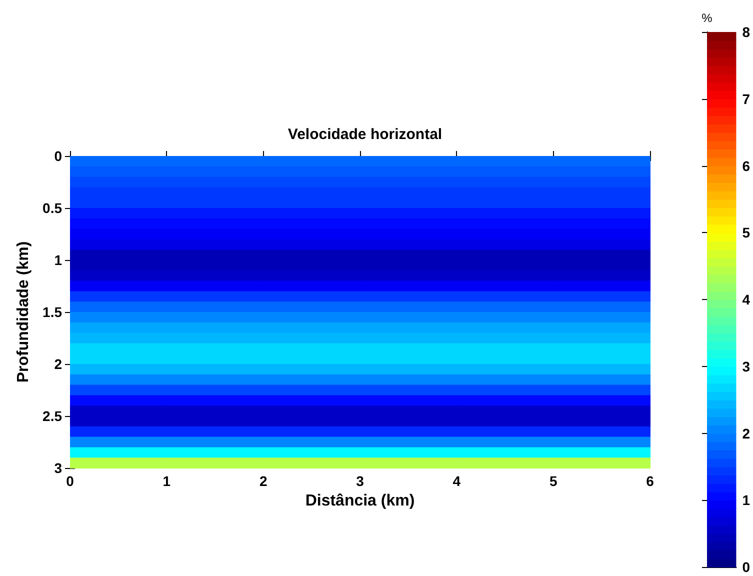 This screenshot has height=576, width=753. What do you see at coordinates (70, 481) in the screenshot?
I see `x-tick-label: 0` at bounding box center [70, 481].